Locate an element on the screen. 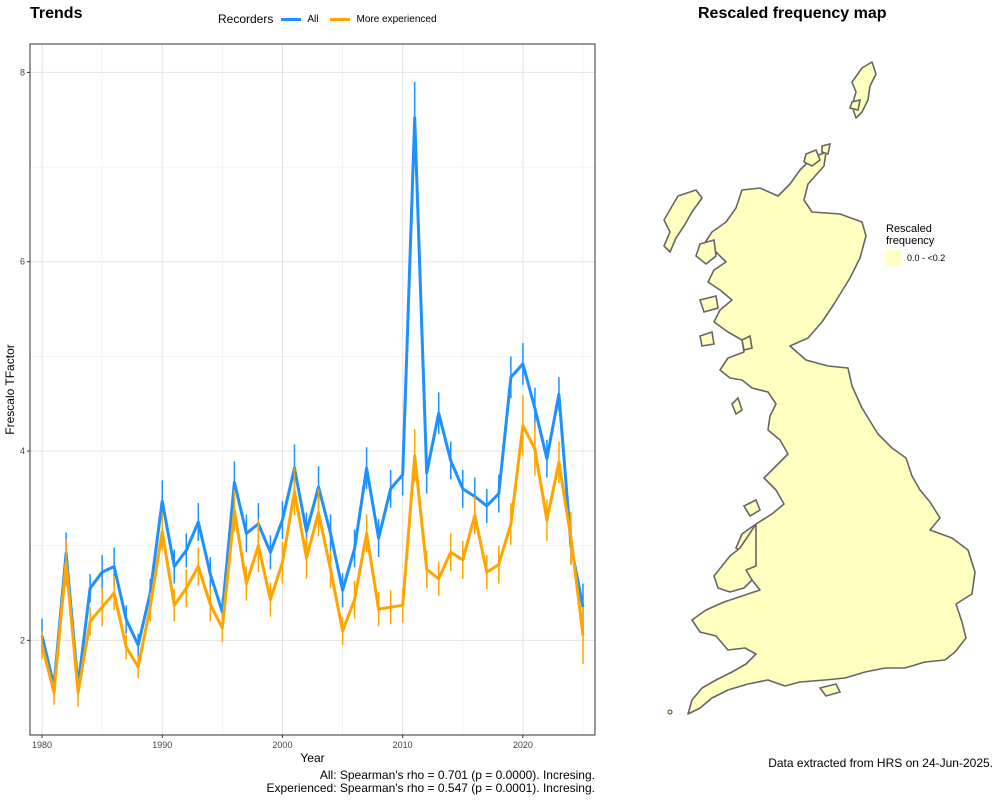  map-title: Rescaled frequency map is located at coordinates (792, 13).